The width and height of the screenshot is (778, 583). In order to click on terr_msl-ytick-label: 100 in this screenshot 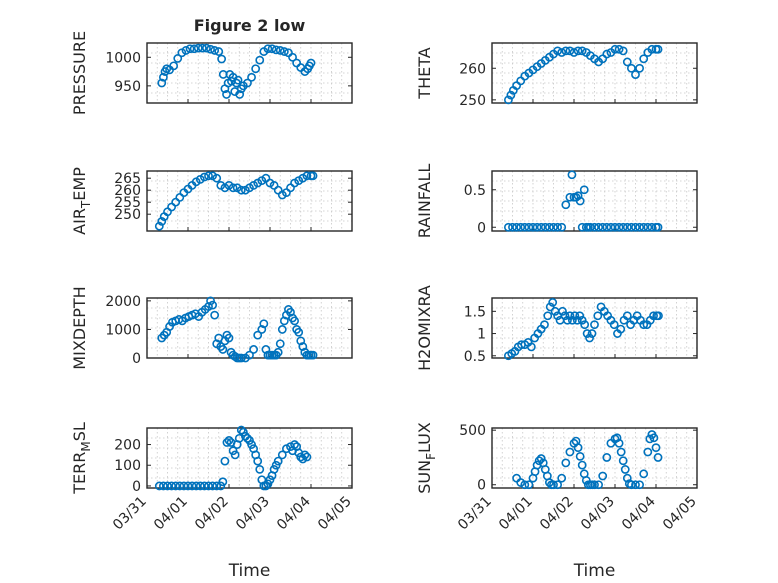, I will do `click(127, 466)`.